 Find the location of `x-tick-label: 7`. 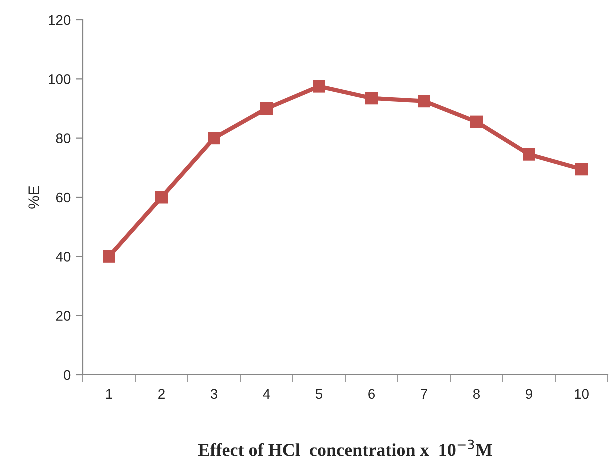

x-tick-label: 7 is located at coordinates (424, 394).